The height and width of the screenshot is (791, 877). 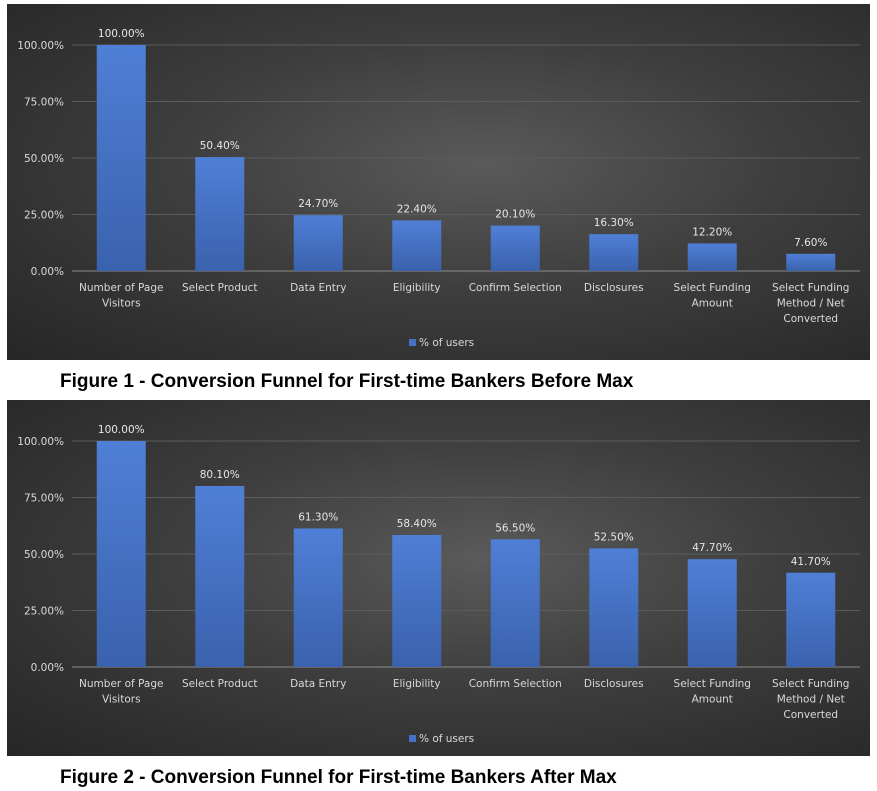 What do you see at coordinates (712, 232) in the screenshot?
I see `data-label: 12.20%` at bounding box center [712, 232].